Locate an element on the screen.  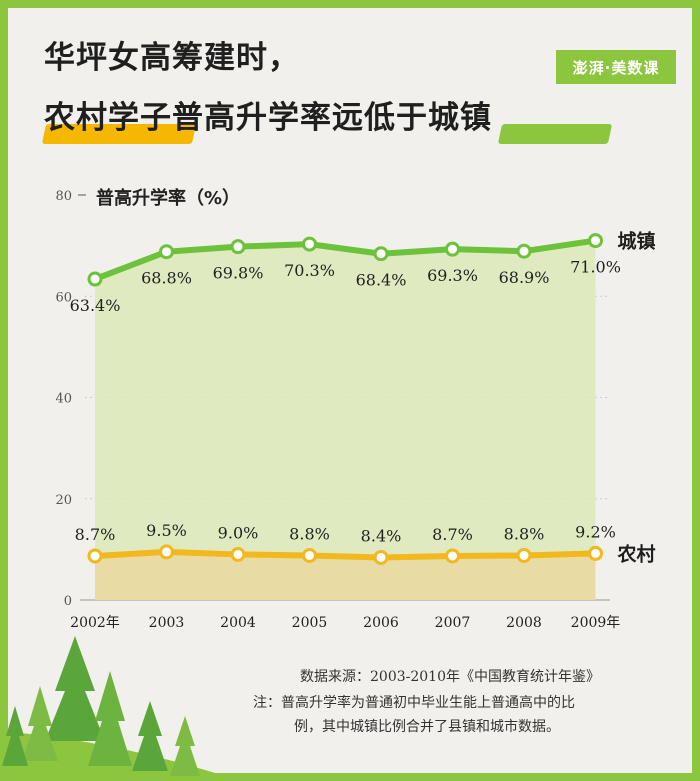
brand-logo: 澎湃·美数课 is located at coordinates (616, 67).